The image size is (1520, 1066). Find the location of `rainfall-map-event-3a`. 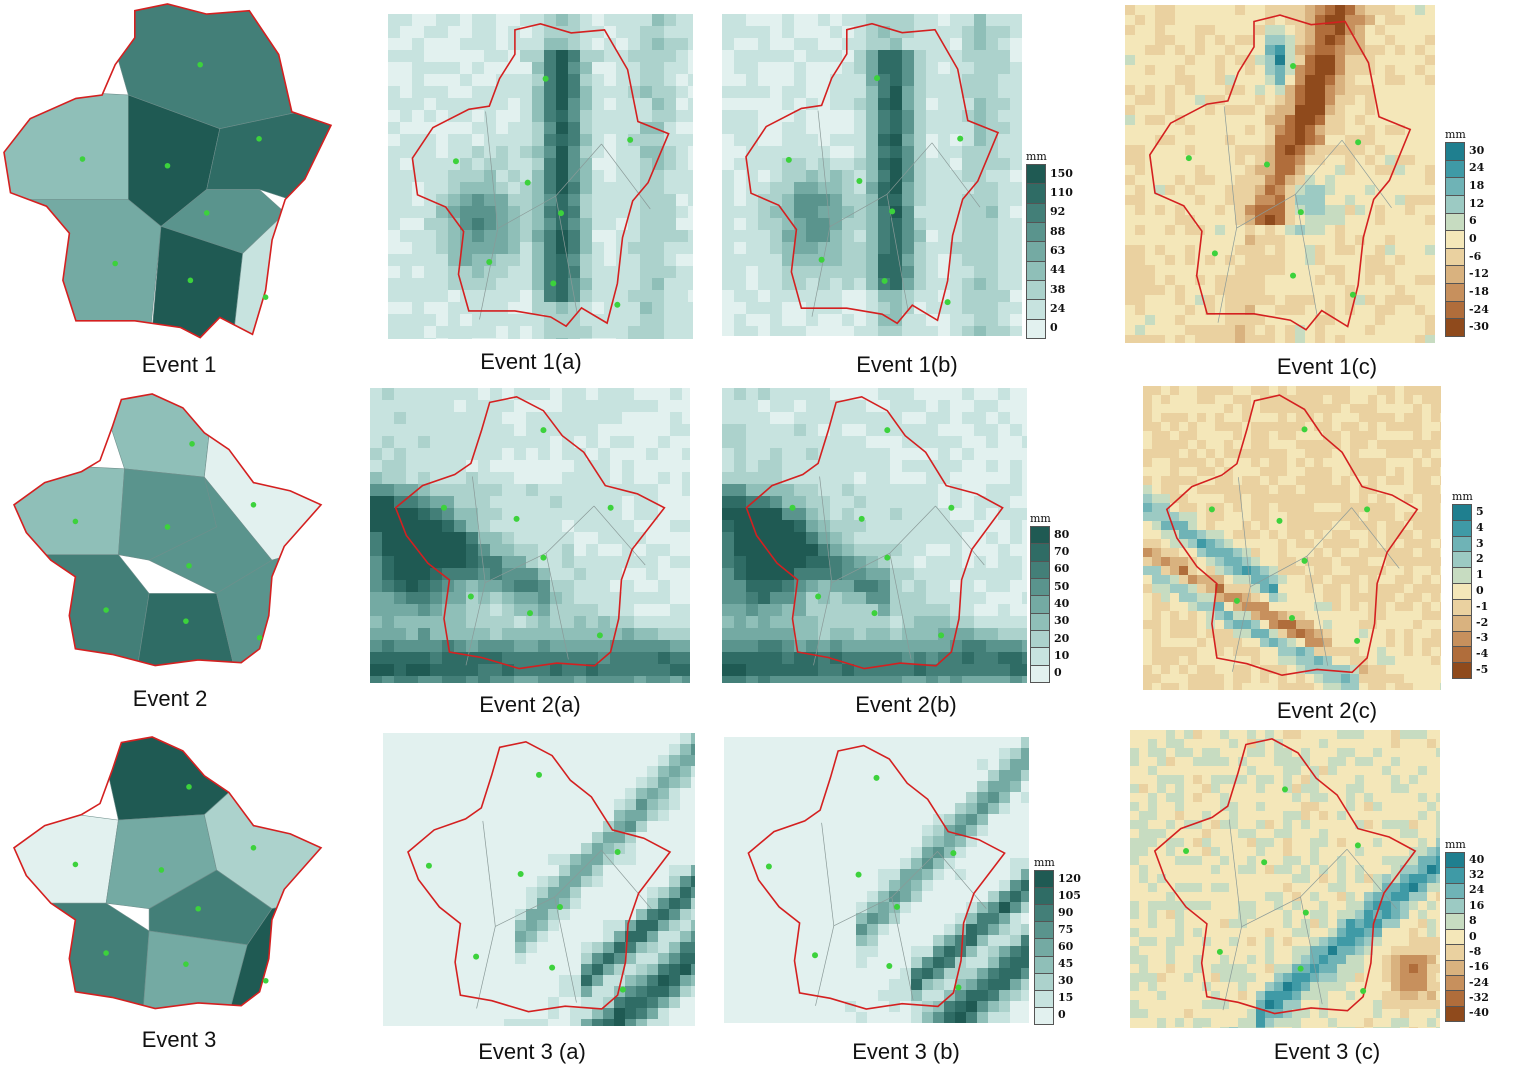

rainfall-map-event-3a is located at coordinates (539, 879).